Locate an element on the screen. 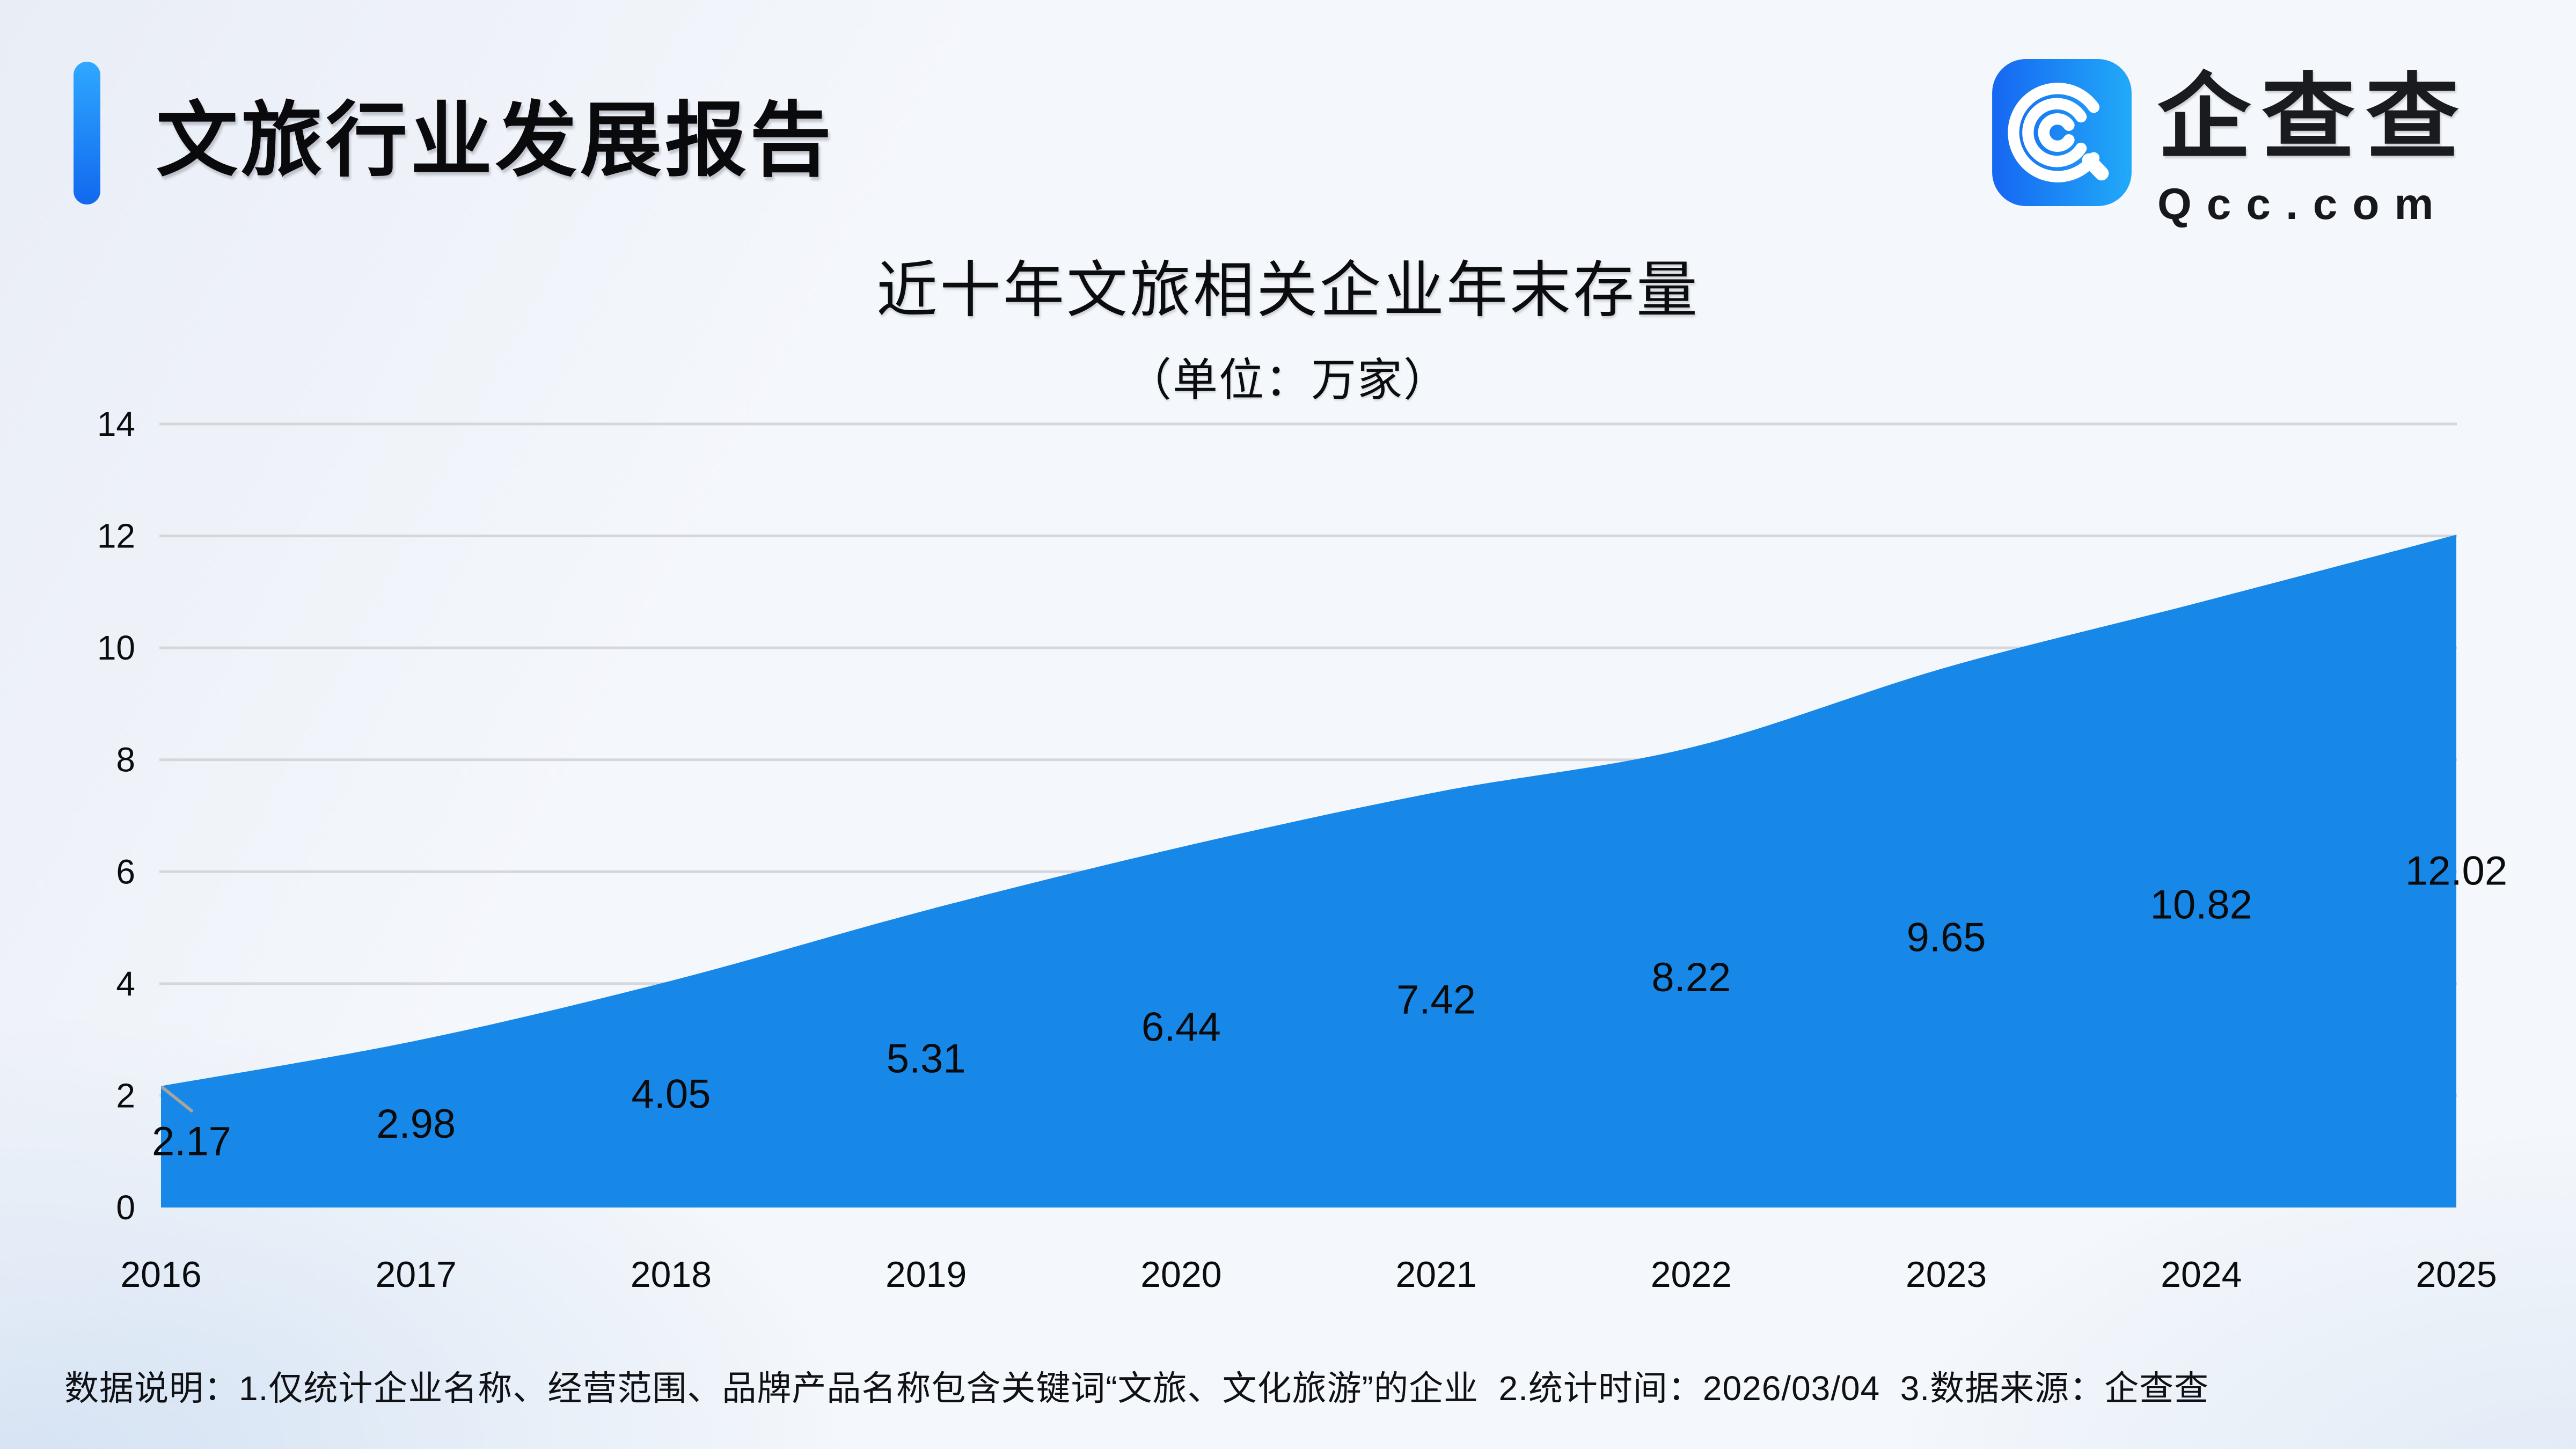  logo-spiral-q is located at coordinates (2058, 132).